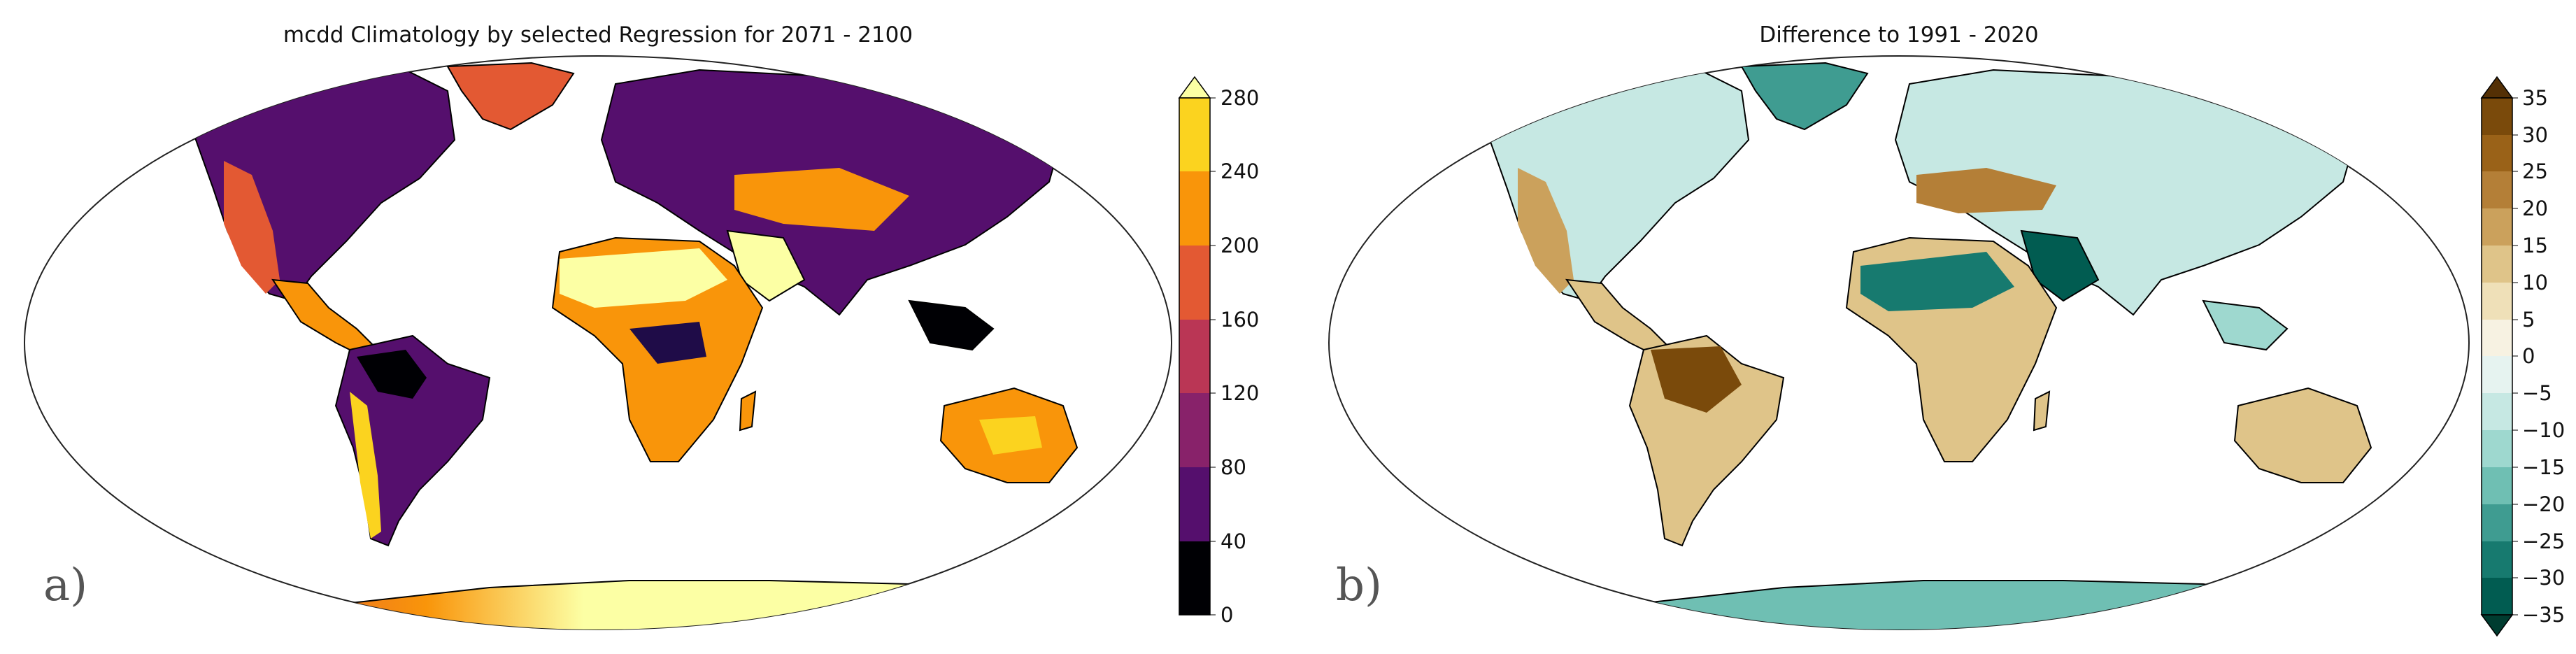 Image resolution: width=2576 pixels, height=654 pixels. I want to click on colorbar-b-tick: −35, so click(2543, 615).